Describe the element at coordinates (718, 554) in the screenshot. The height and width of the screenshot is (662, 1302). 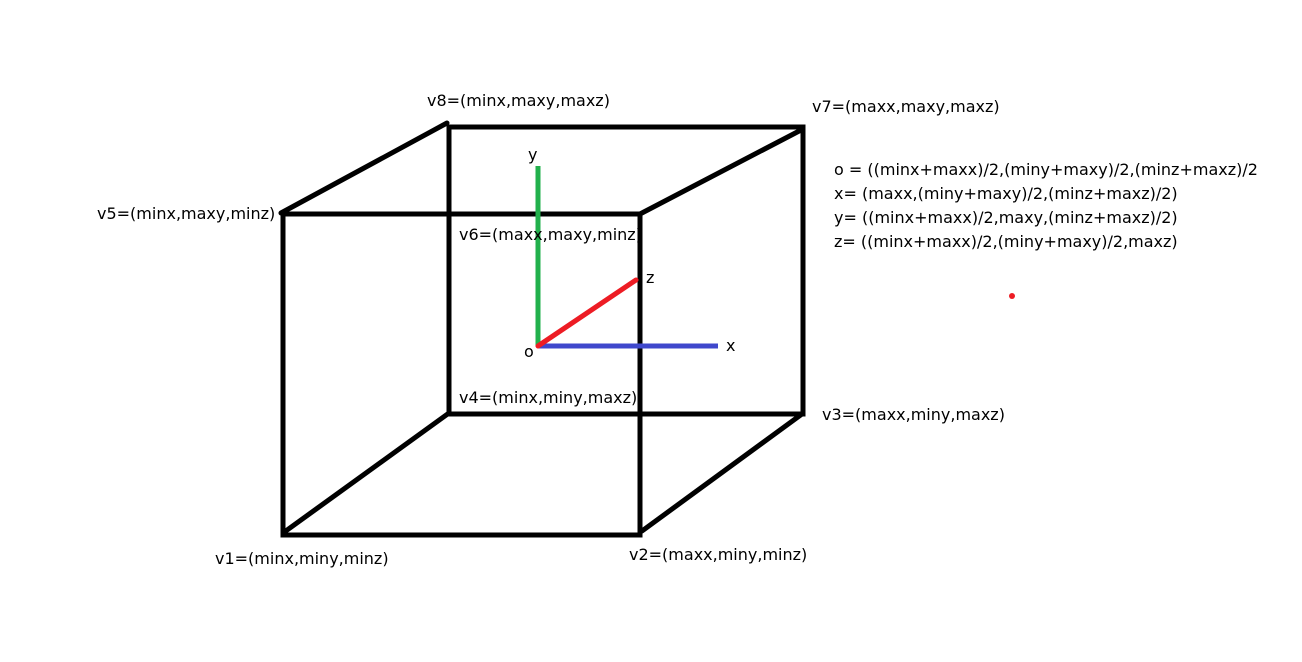
I see `label-v2: v2=(maxx,miny,minz)` at that location.